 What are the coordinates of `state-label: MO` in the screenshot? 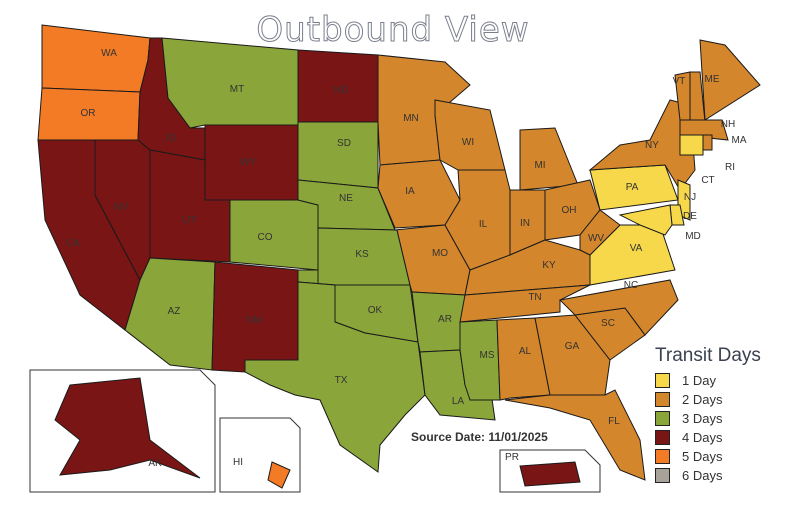 It's located at (440, 253).